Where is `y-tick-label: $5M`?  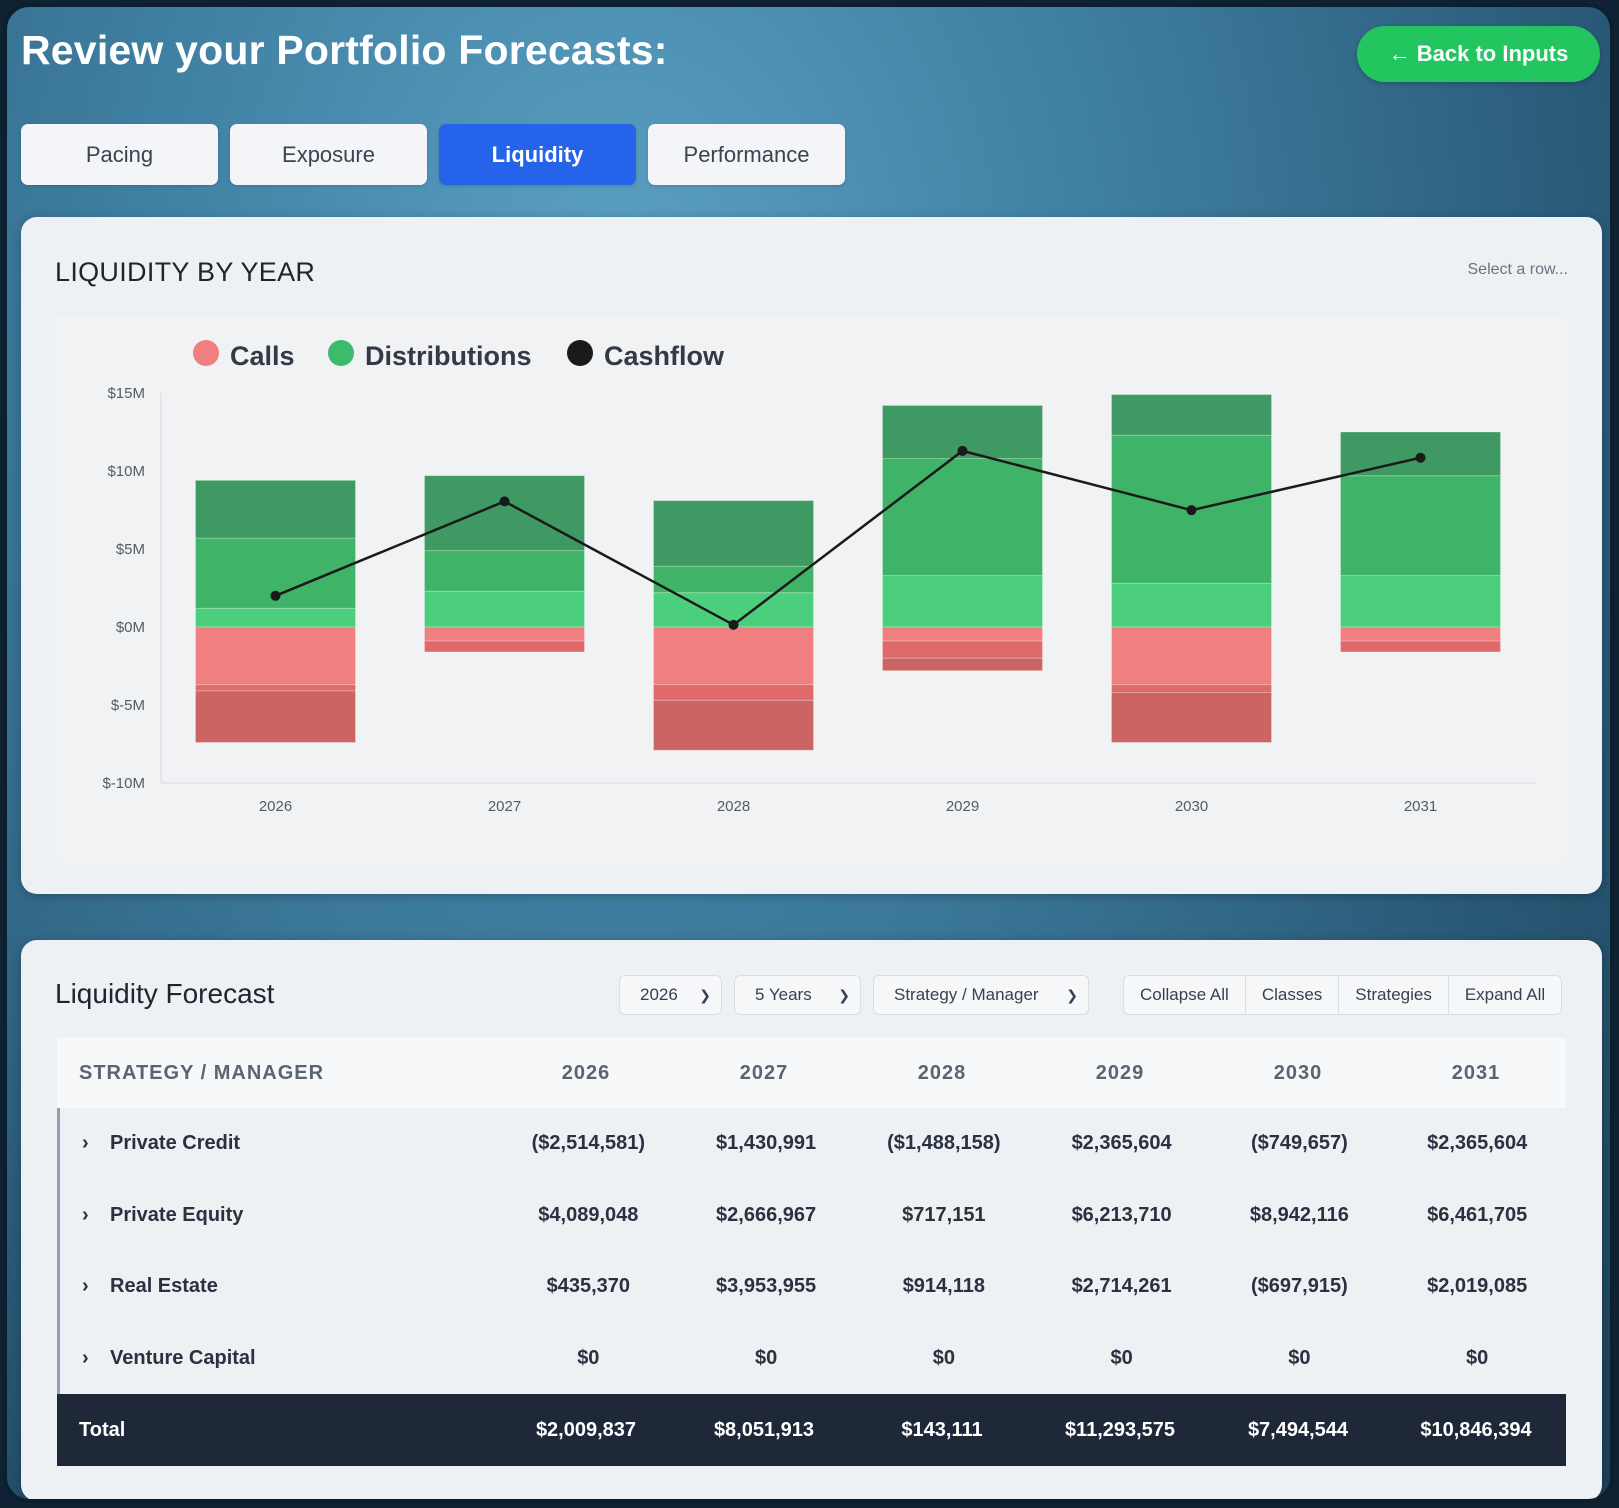
y-tick-label: $5M is located at coordinates (130, 549).